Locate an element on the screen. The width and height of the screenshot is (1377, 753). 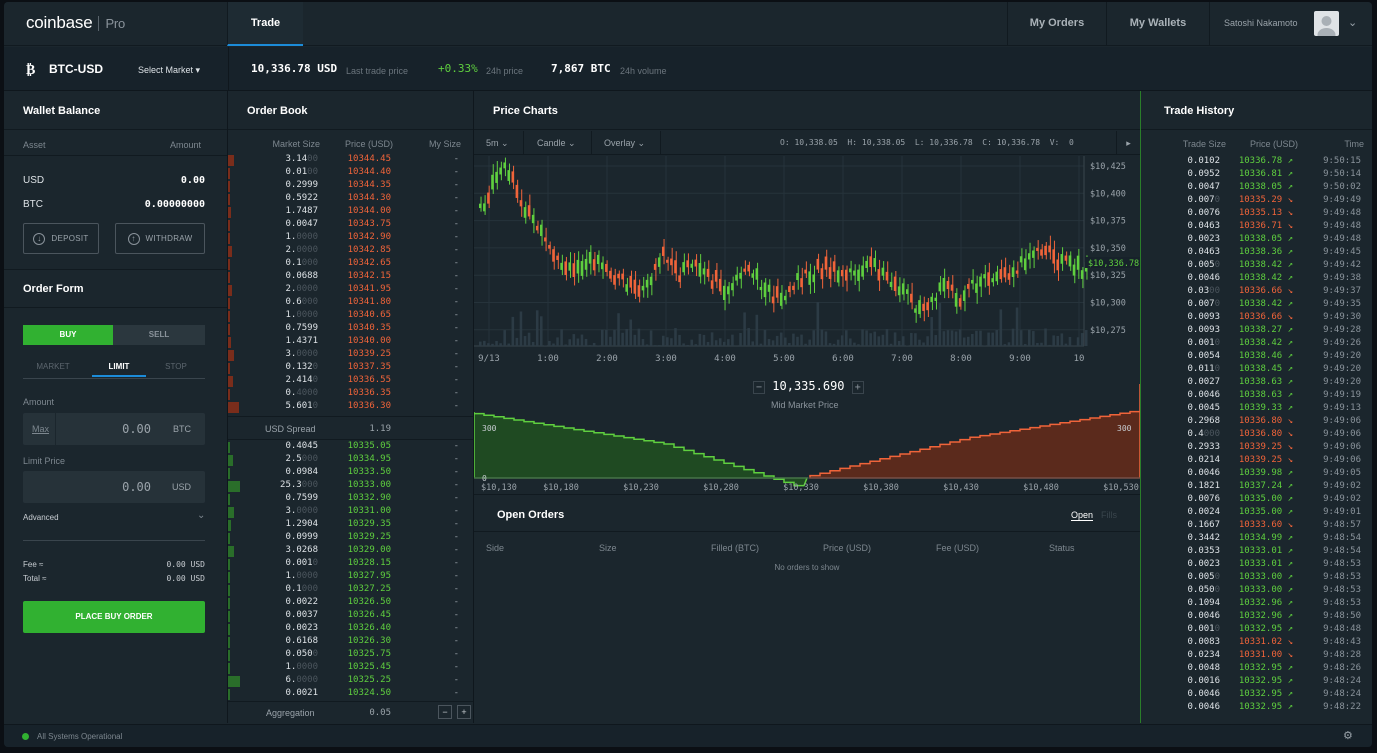
bid-row: 3.0000 10331.00 - is located at coordinates (350, 512).